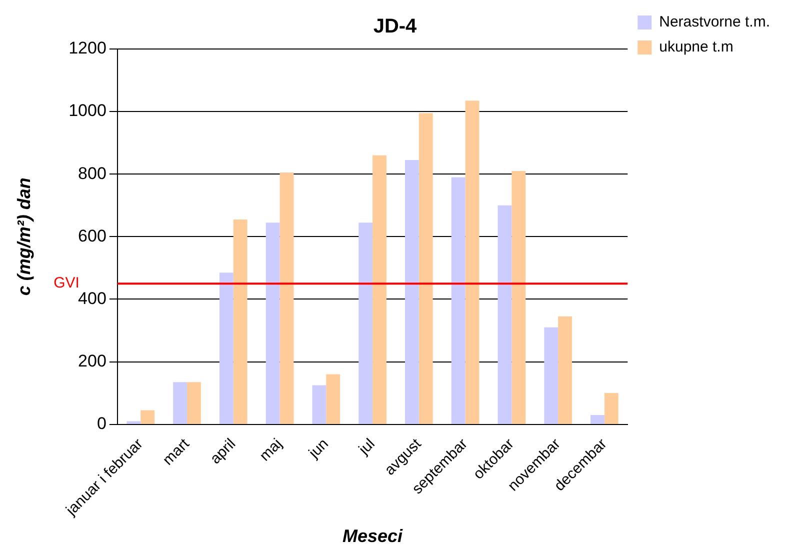  Describe the element at coordinates (67, 283) in the screenshot. I see `ref-line-label: GVI` at that location.